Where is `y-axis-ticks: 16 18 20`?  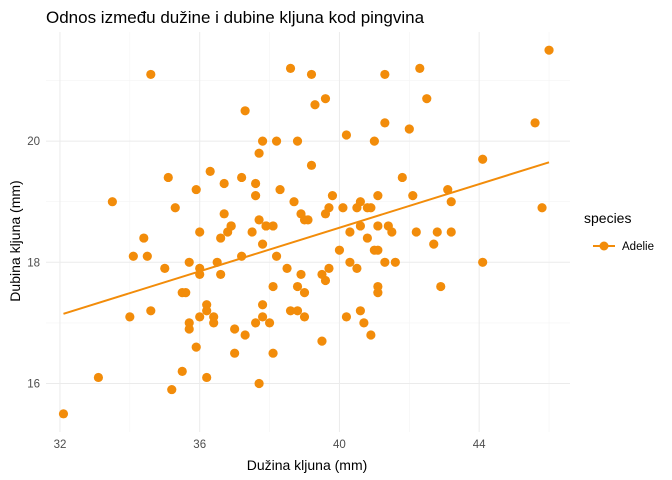 y-axis-ticks: 16 18 20 is located at coordinates (33, 263).